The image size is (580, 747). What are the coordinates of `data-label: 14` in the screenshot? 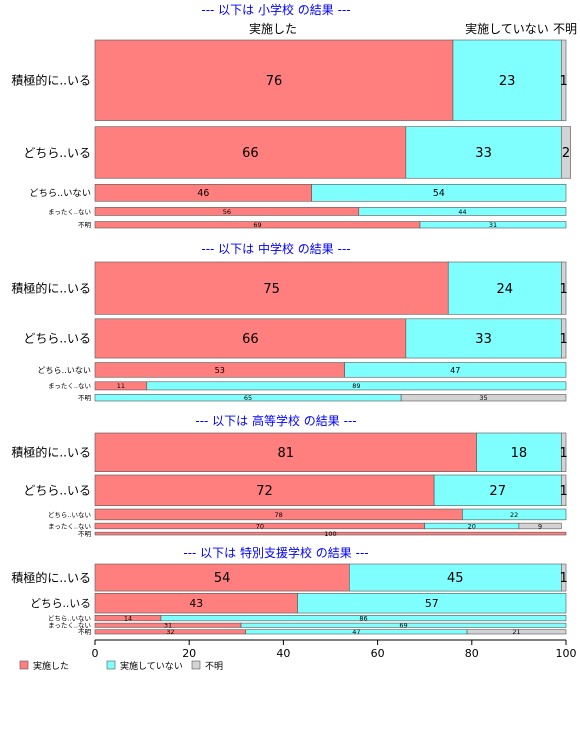 It's located at (128, 618).